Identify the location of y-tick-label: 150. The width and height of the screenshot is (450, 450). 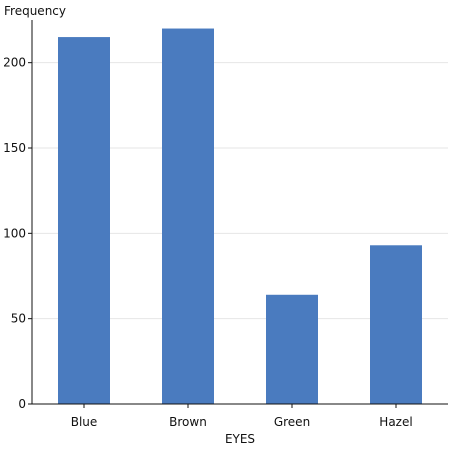
(14, 148).